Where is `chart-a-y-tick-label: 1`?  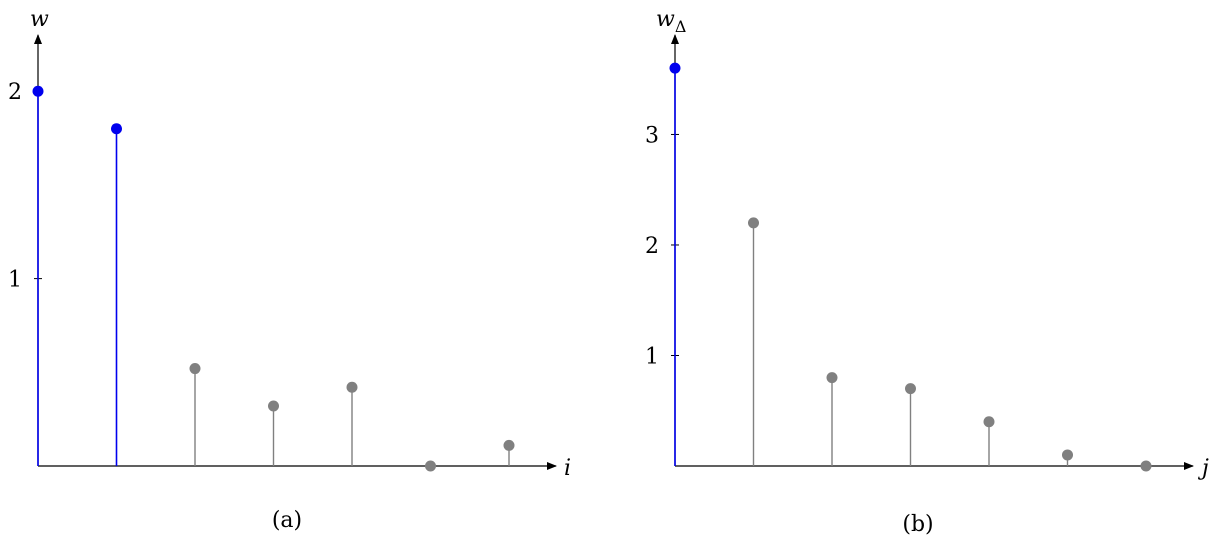 chart-a-y-tick-label: 1 is located at coordinates (15, 280).